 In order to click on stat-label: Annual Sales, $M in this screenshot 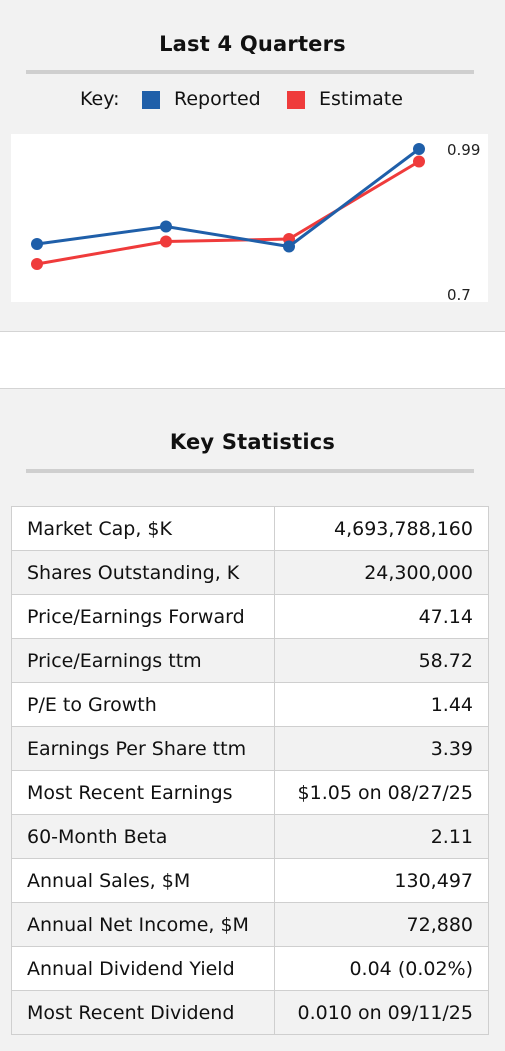, I will do `click(143, 880)`.